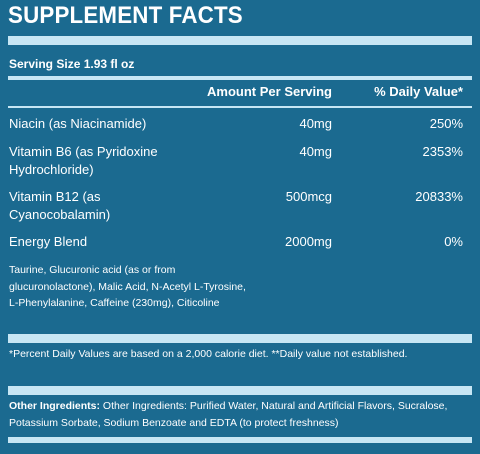 The height and width of the screenshot is (454, 480). I want to click on divider-under-header, so click(240, 107).